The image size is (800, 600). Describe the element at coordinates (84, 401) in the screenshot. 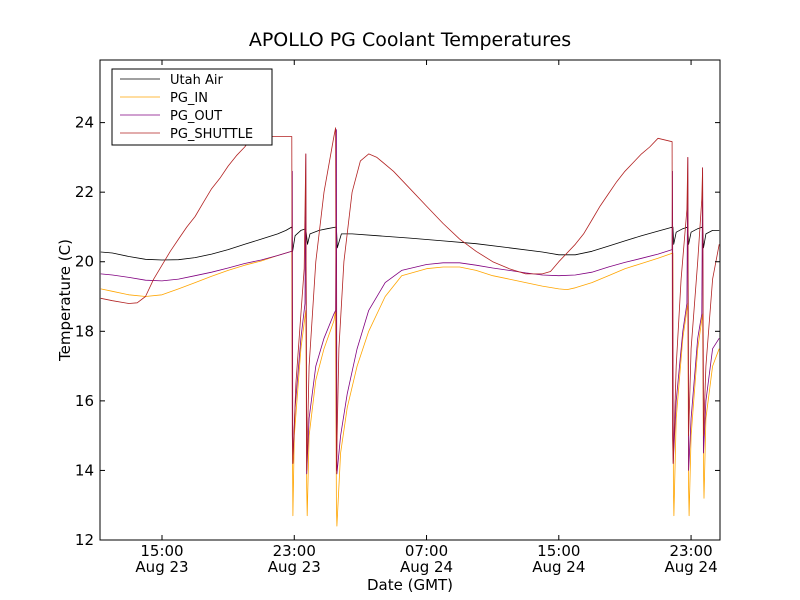

I see `y-tick-label: 16` at that location.